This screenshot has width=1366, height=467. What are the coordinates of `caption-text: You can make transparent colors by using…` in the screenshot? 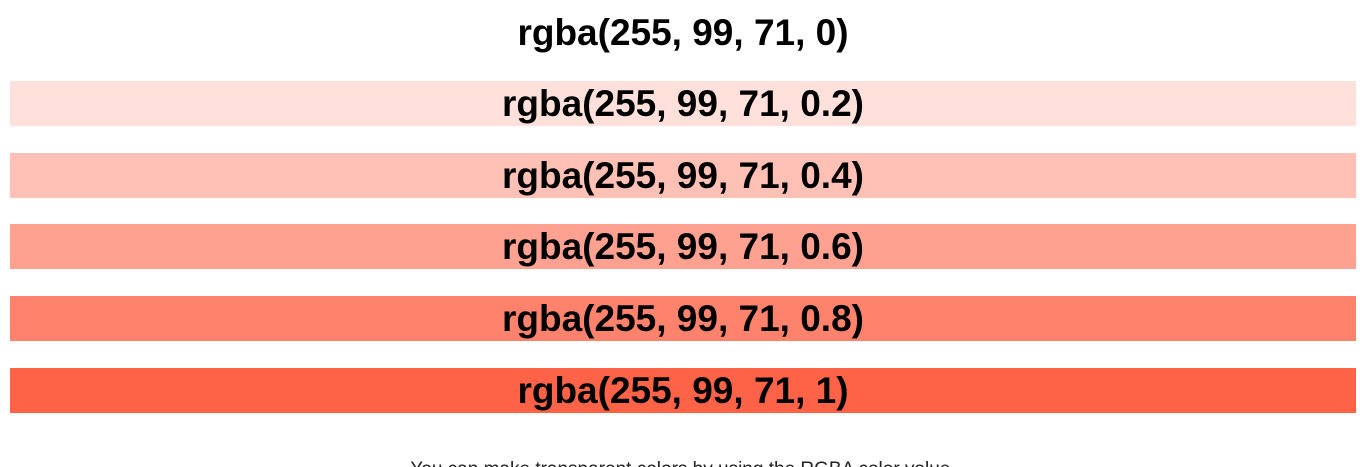 It's located at (683, 463).